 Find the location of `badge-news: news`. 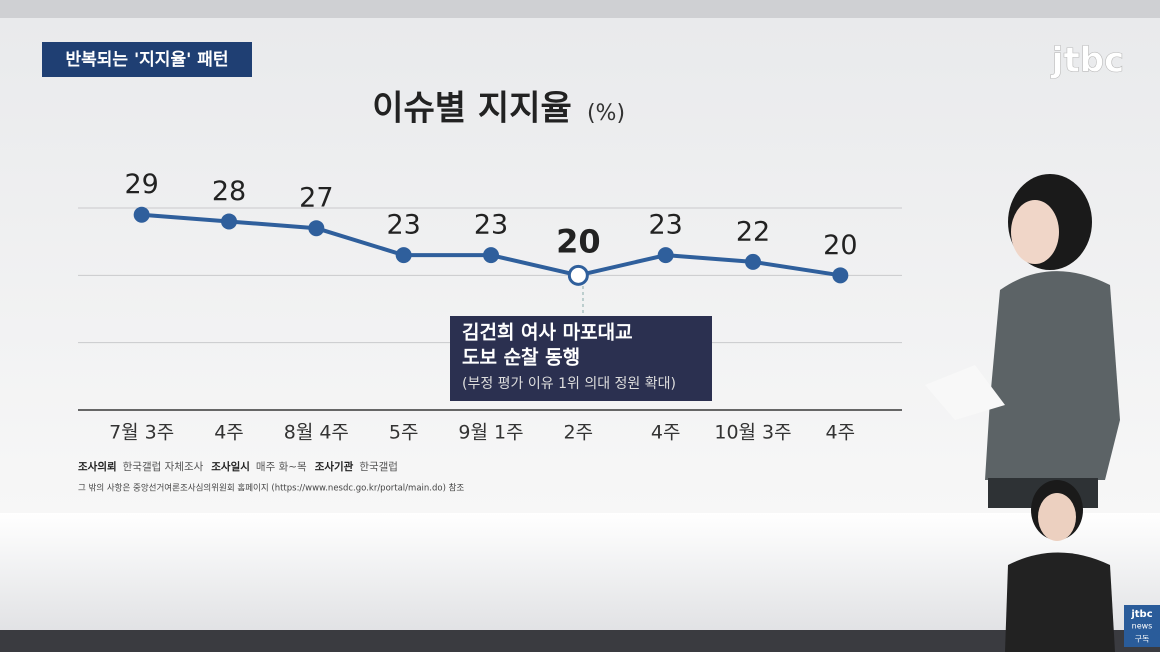

badge-news: news is located at coordinates (1142, 626).